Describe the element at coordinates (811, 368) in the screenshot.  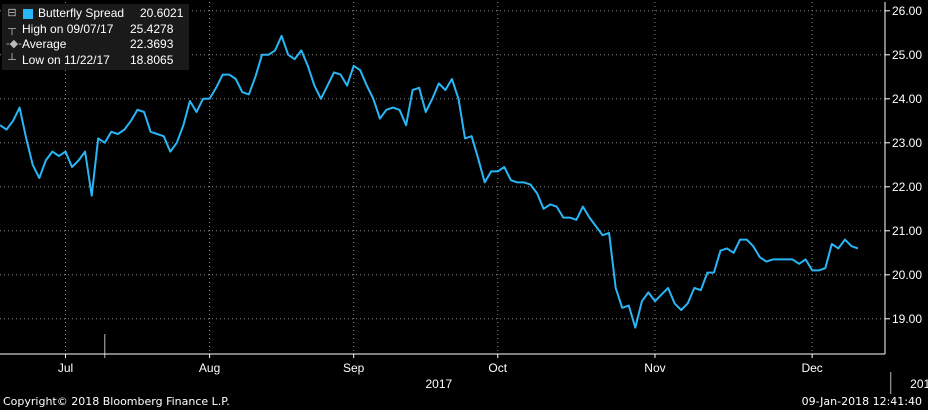
I see `x-tick-label: Dec` at that location.